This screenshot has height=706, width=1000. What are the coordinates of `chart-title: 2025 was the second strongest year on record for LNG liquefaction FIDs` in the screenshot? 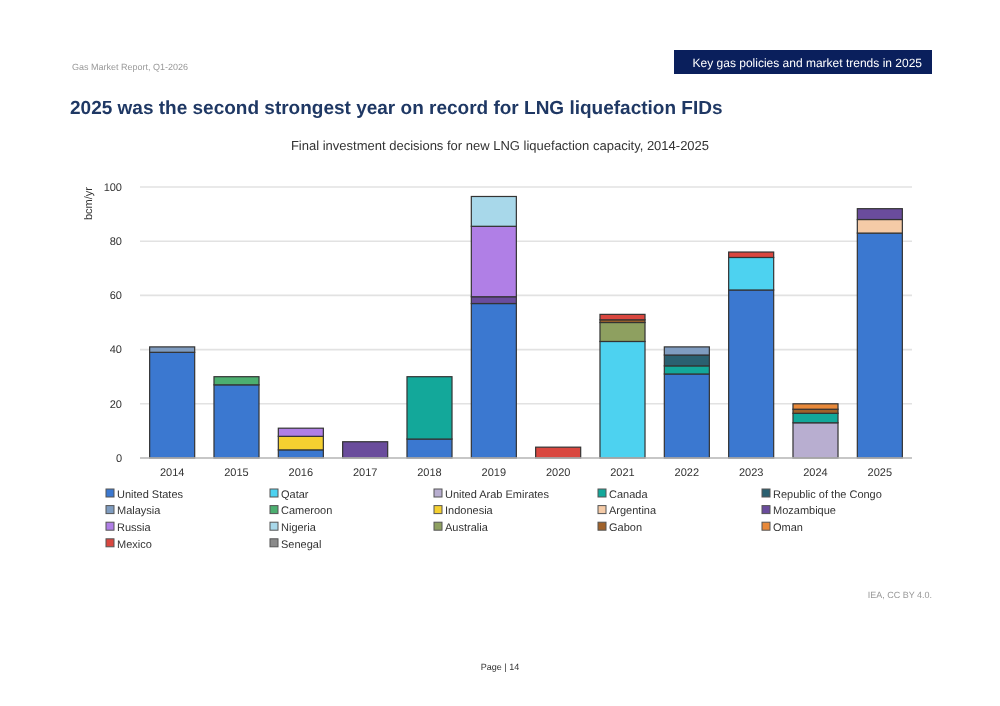 It's located at (396, 109).